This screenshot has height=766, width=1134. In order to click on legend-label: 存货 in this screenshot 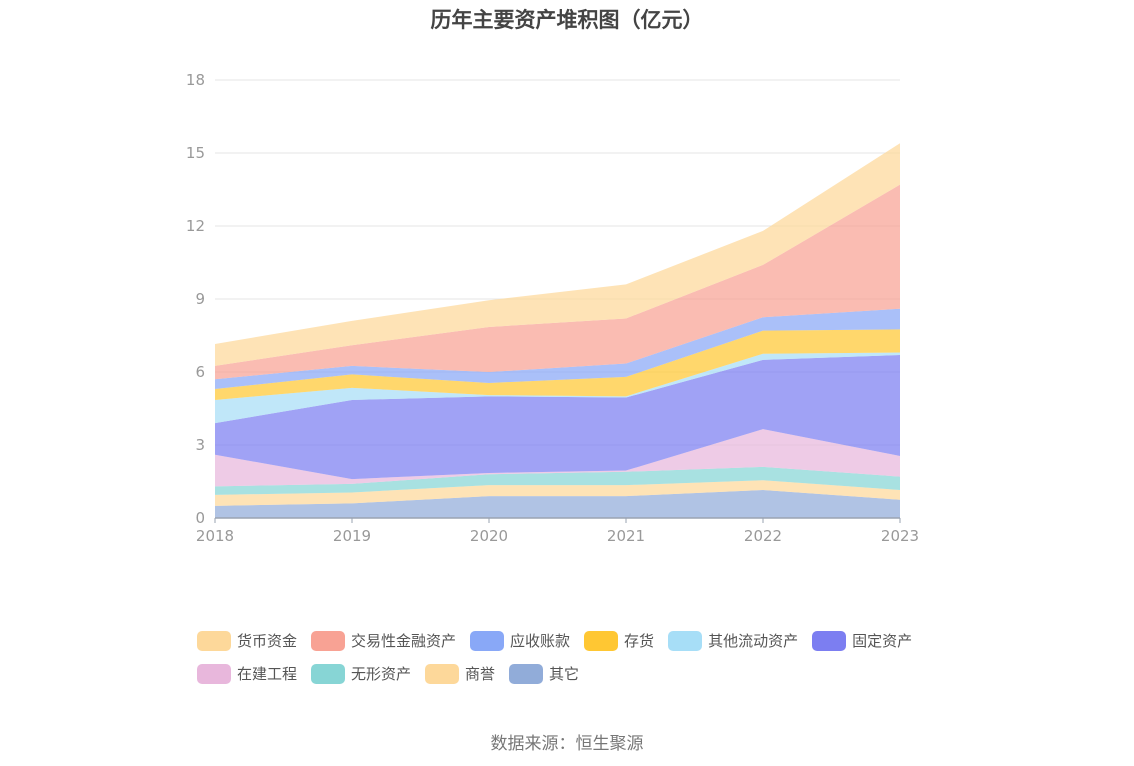, I will do `click(639, 641)`.